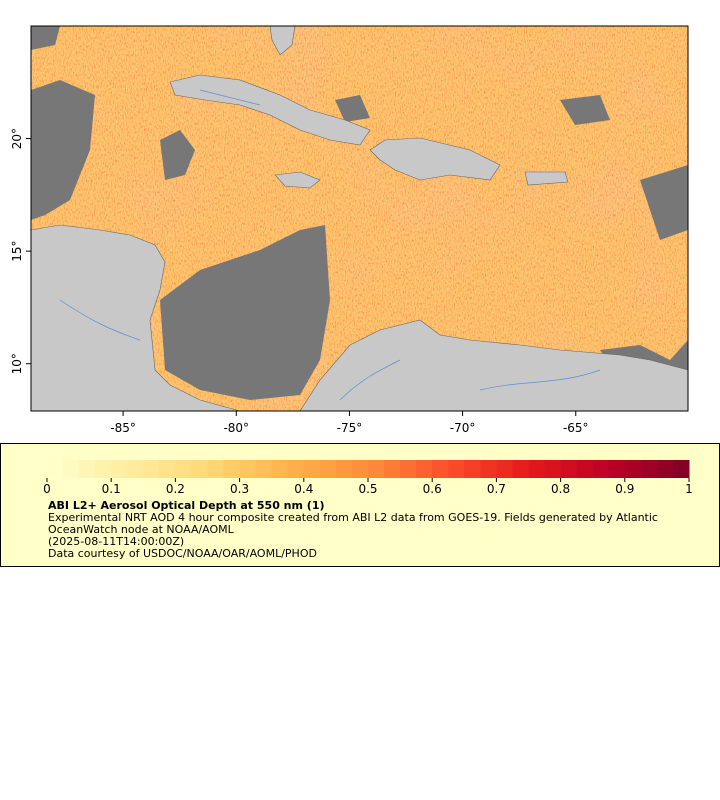 This screenshot has width=720, height=800. I want to click on colorbar-tick-label: 0.6, so click(432, 489).